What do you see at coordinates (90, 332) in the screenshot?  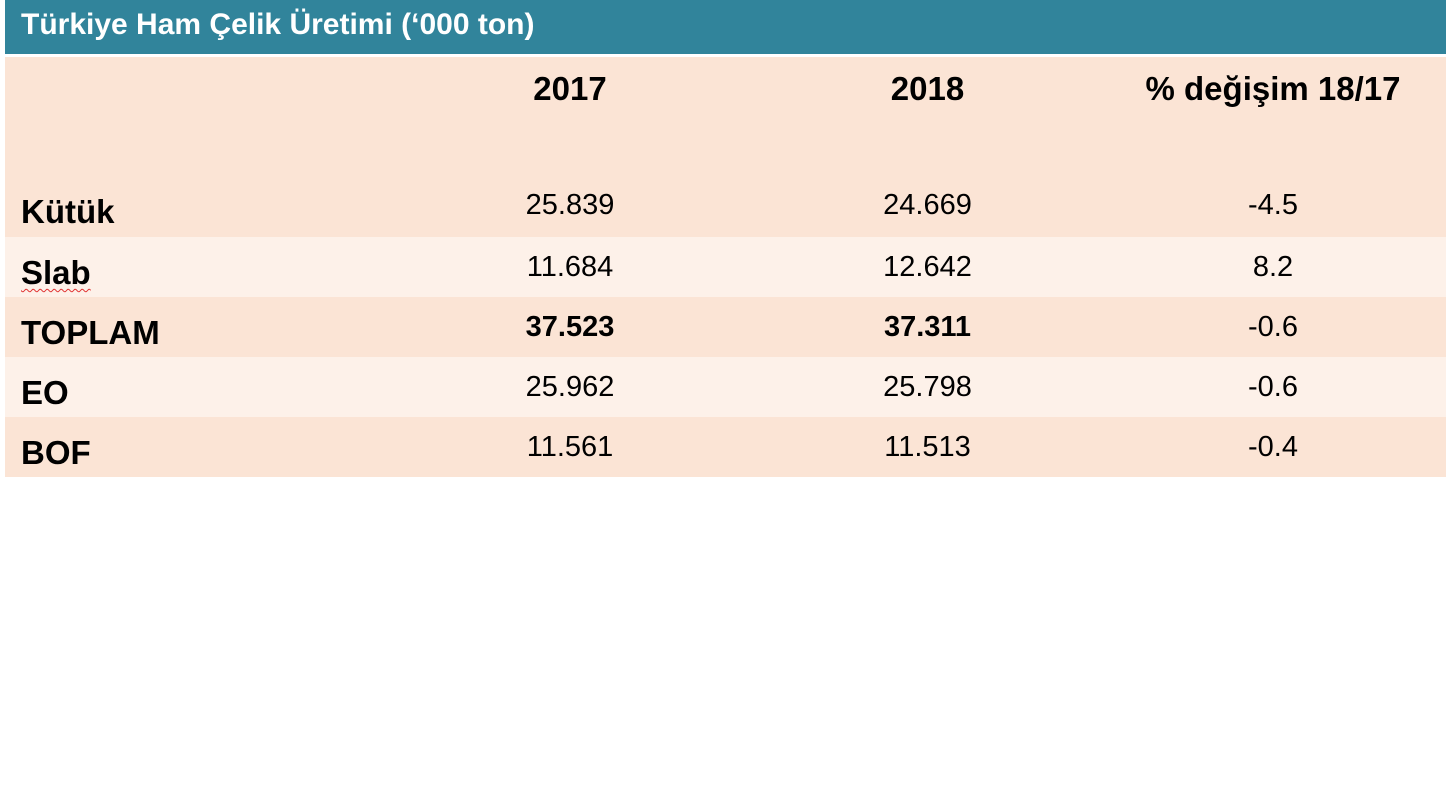 I see `row-label: TOPLAM` at bounding box center [90, 332].